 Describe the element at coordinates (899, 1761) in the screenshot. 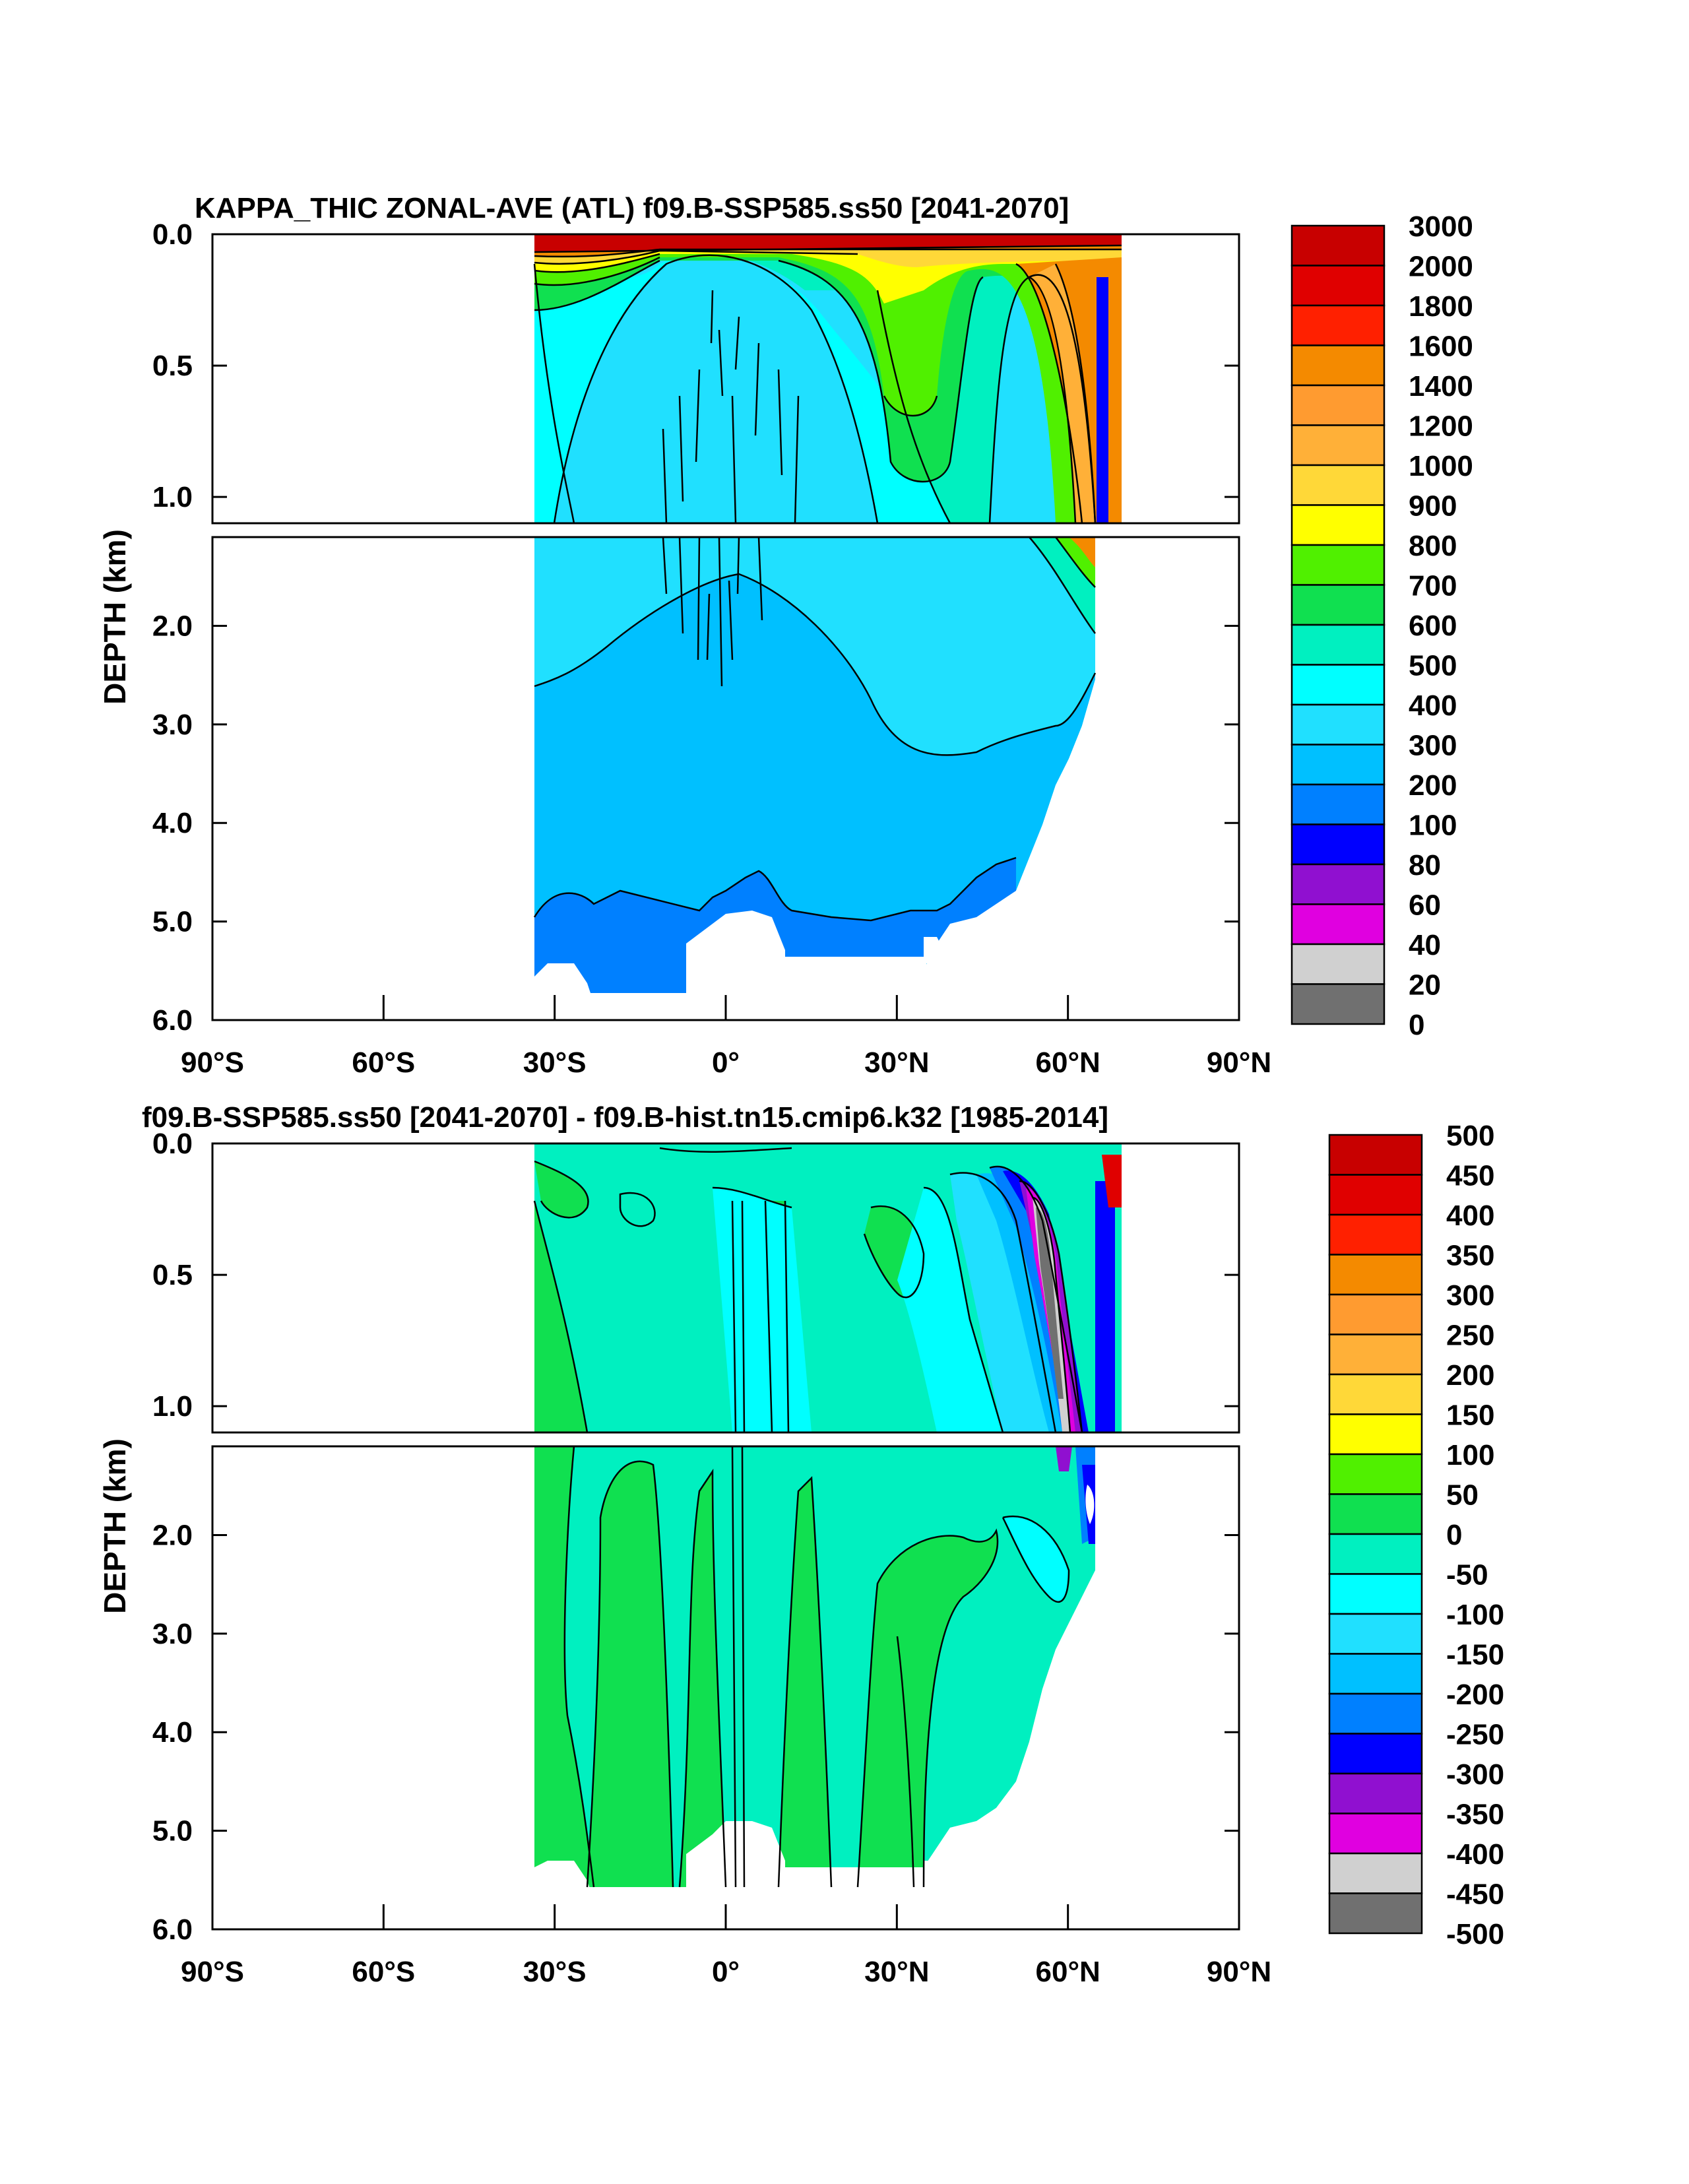

I see `diff-low-50-f` at that location.